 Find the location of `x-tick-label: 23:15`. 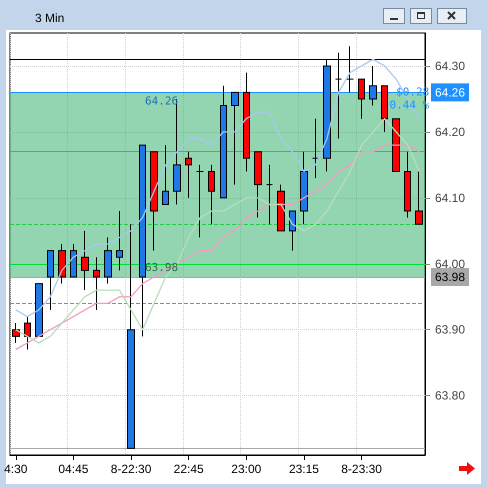

x-tick-label: 23:15 is located at coordinates (304, 469).